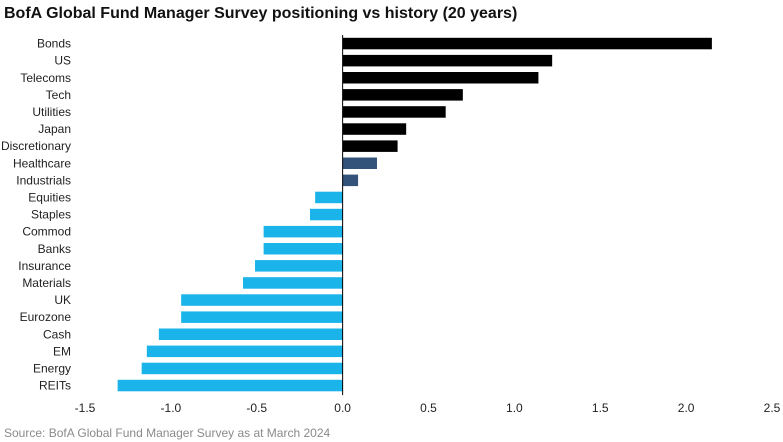 The height and width of the screenshot is (442, 783). What do you see at coordinates (299, 266) in the screenshot?
I see `bar-insurance` at bounding box center [299, 266].